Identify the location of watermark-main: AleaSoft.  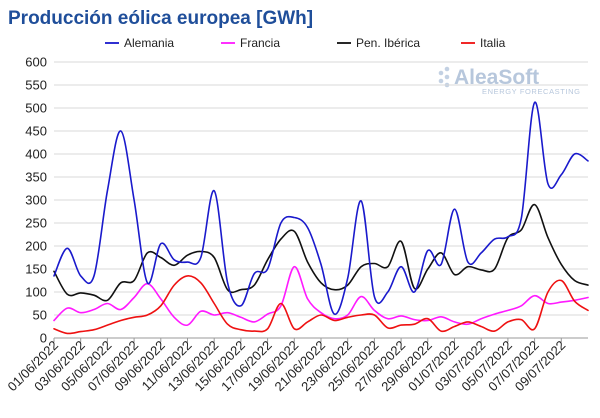
(496, 77).